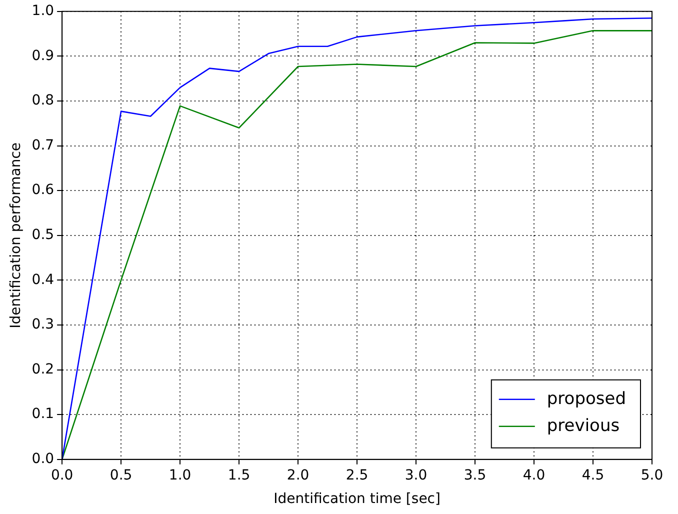 This screenshot has height=514, width=678. I want to click on y-tick-label: 0.4, so click(43, 280).